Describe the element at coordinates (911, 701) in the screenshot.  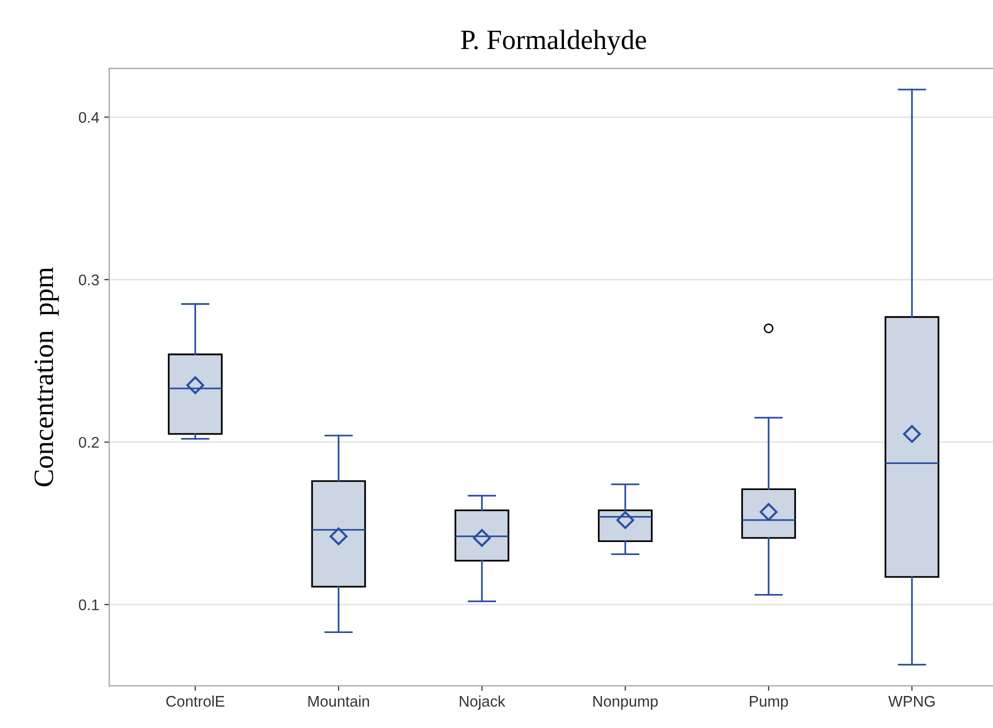
I see `x-tick-label: WPNG` at that location.